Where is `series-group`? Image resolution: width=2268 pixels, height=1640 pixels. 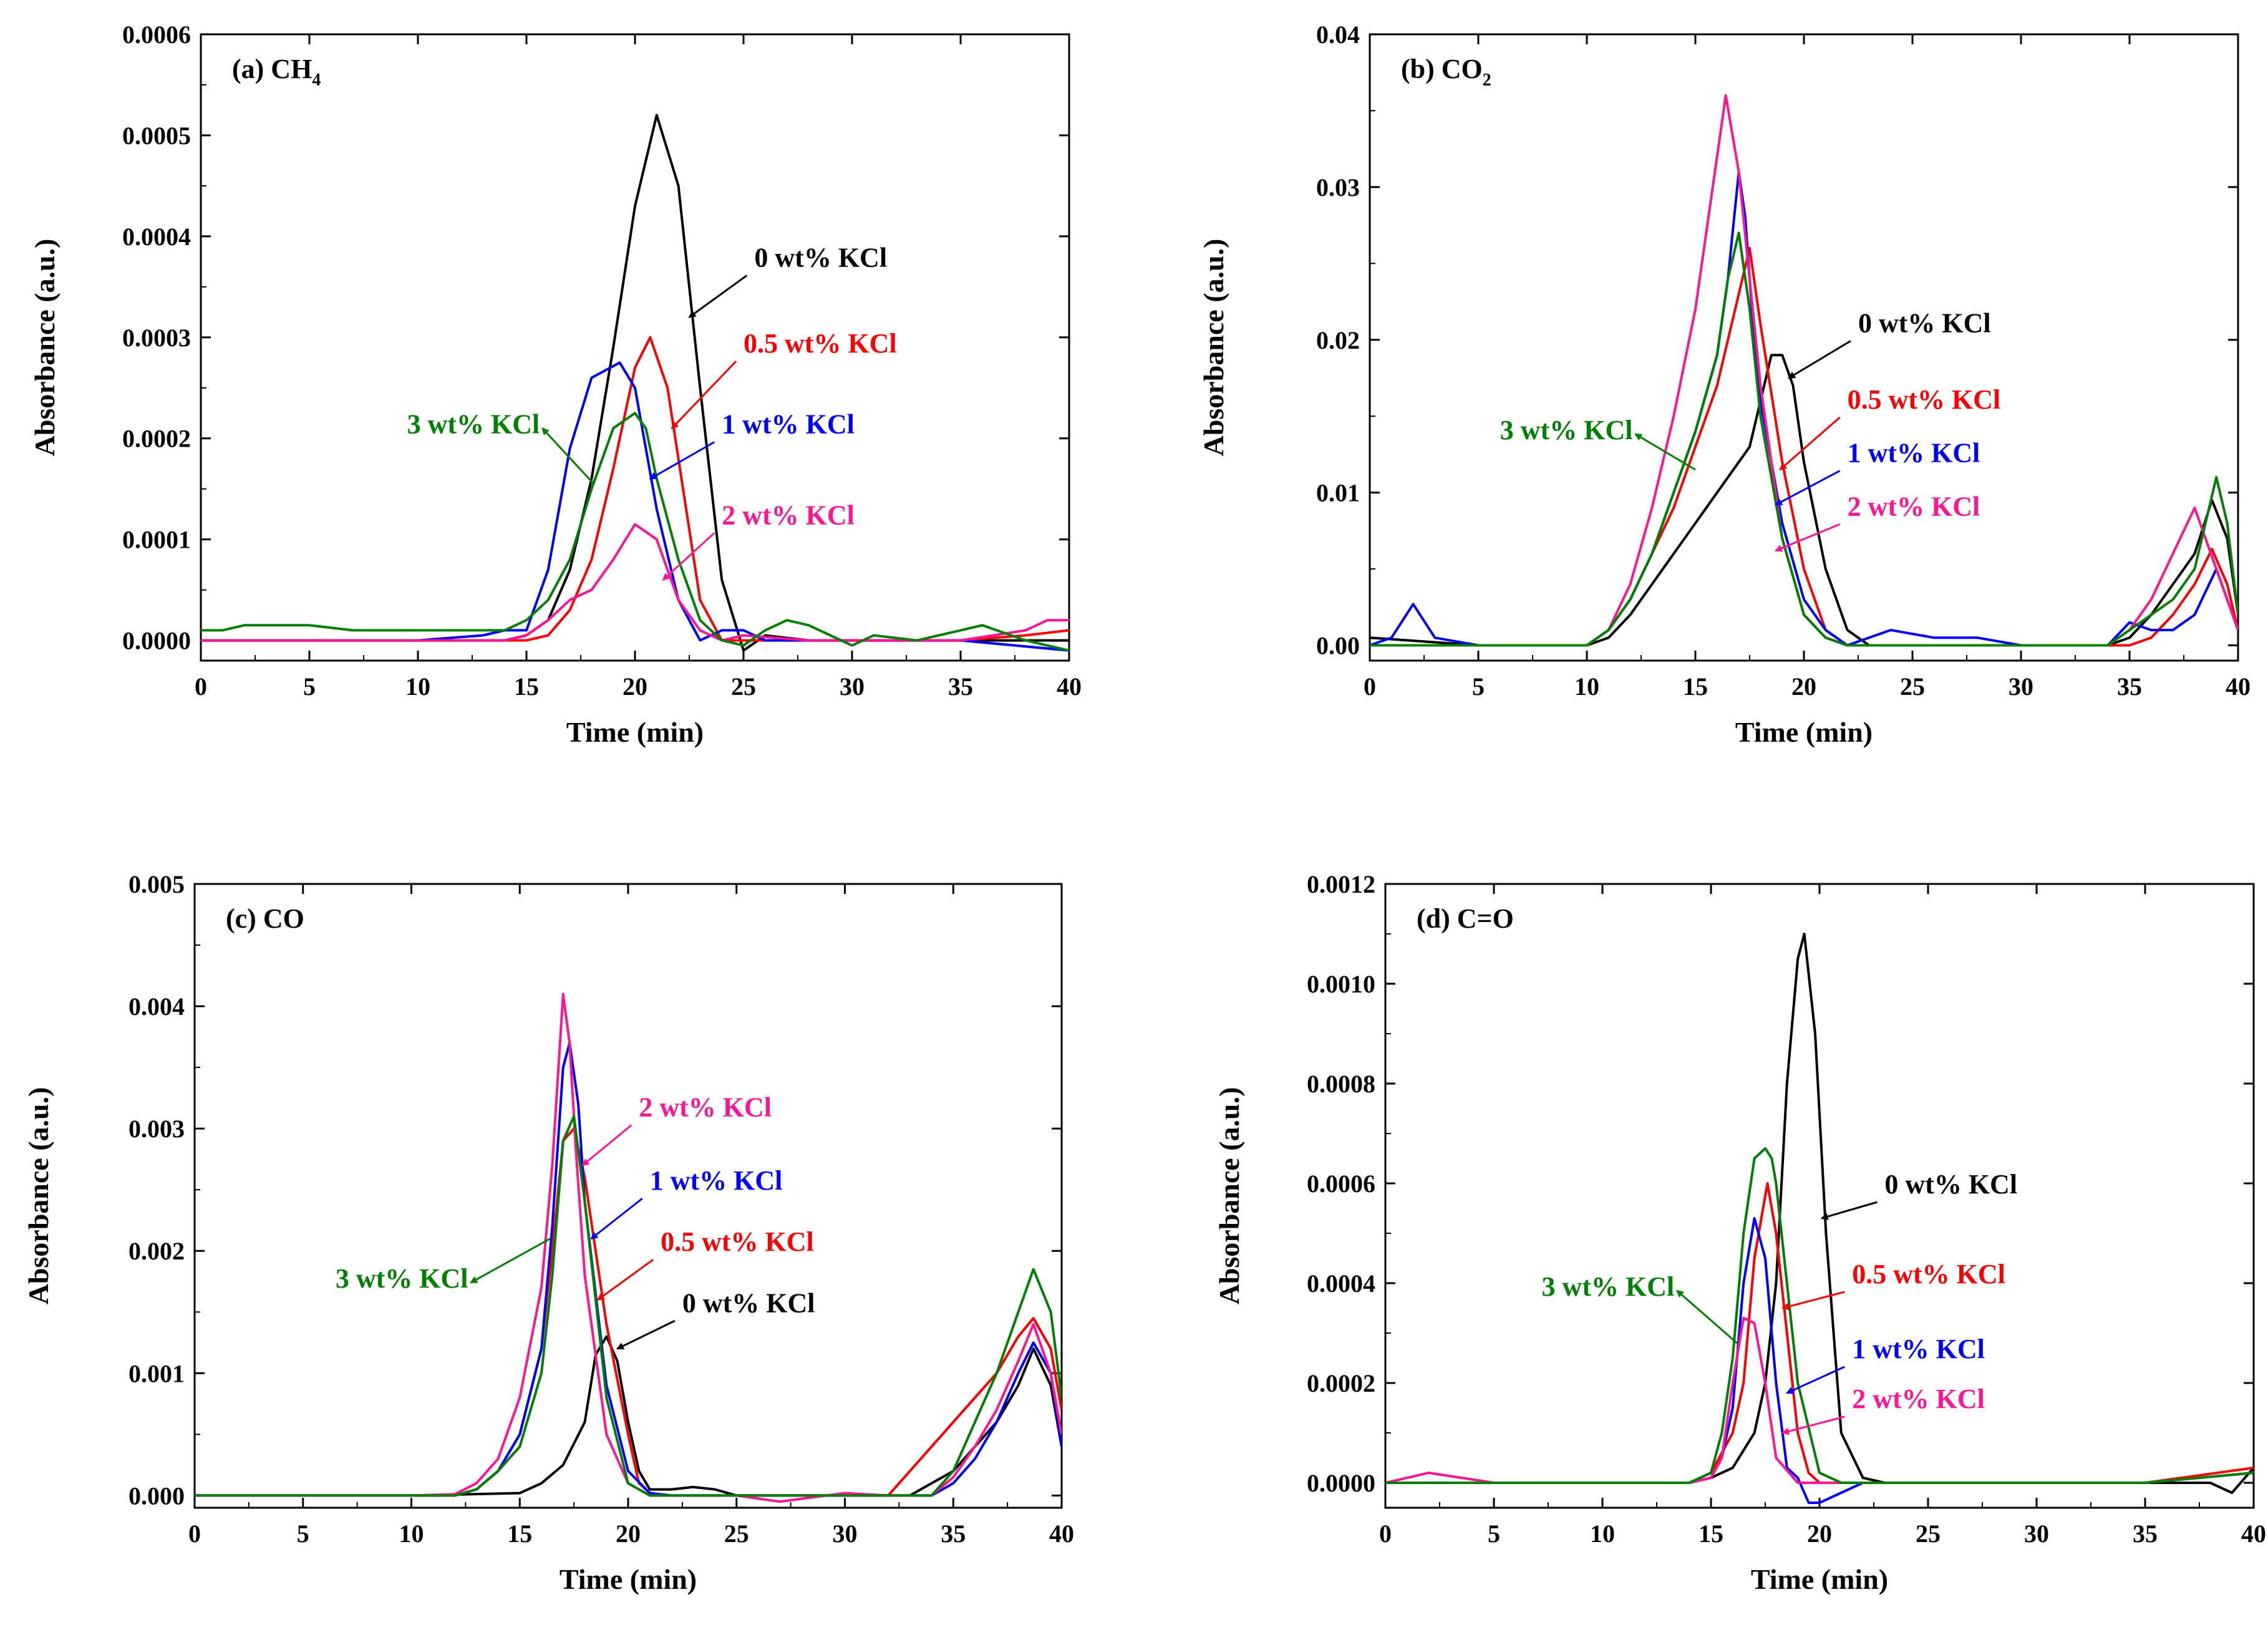 series-group is located at coordinates (635, 383).